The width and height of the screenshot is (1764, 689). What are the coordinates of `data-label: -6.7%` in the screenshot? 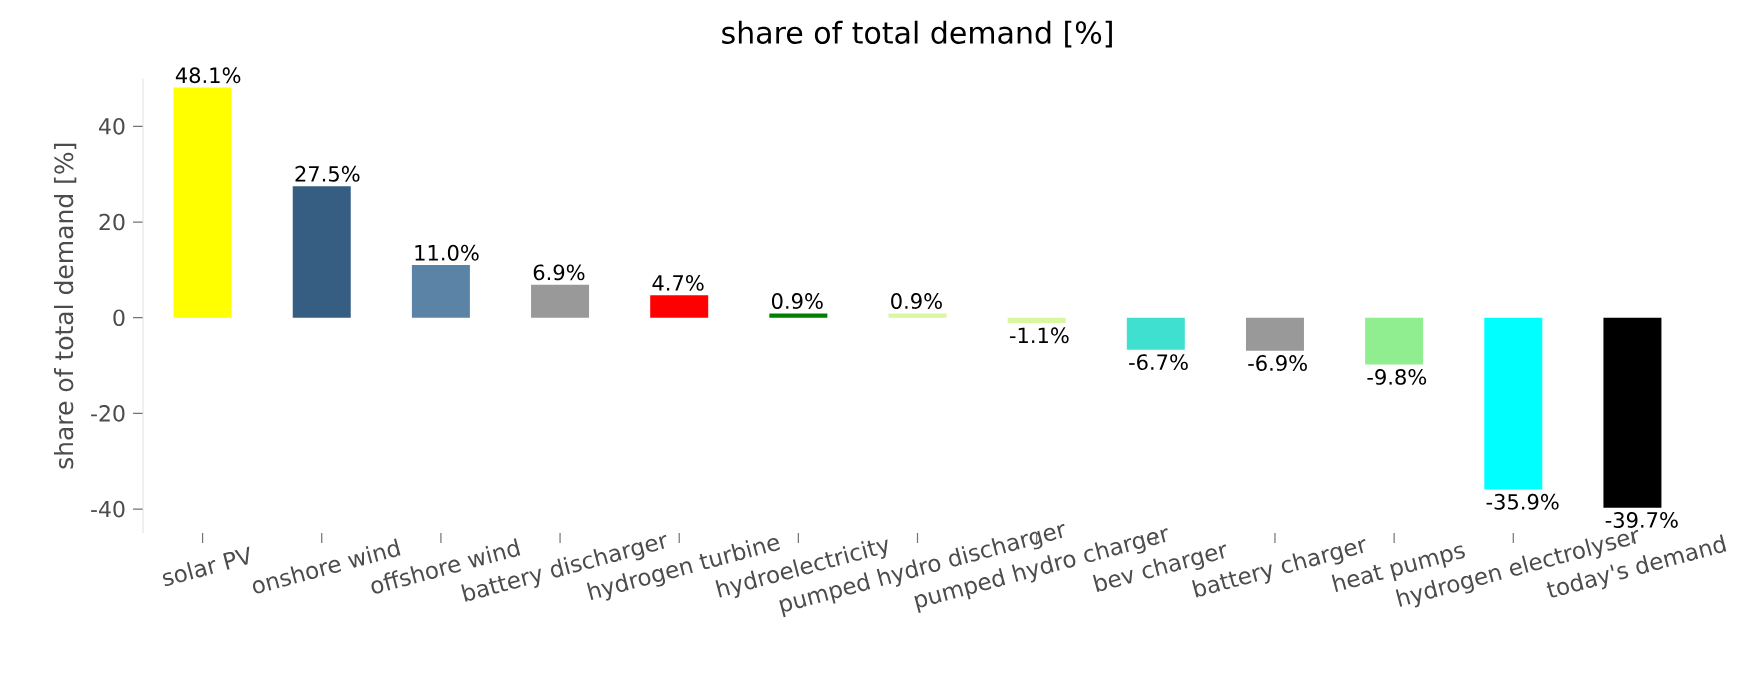 It's located at (1158, 362).